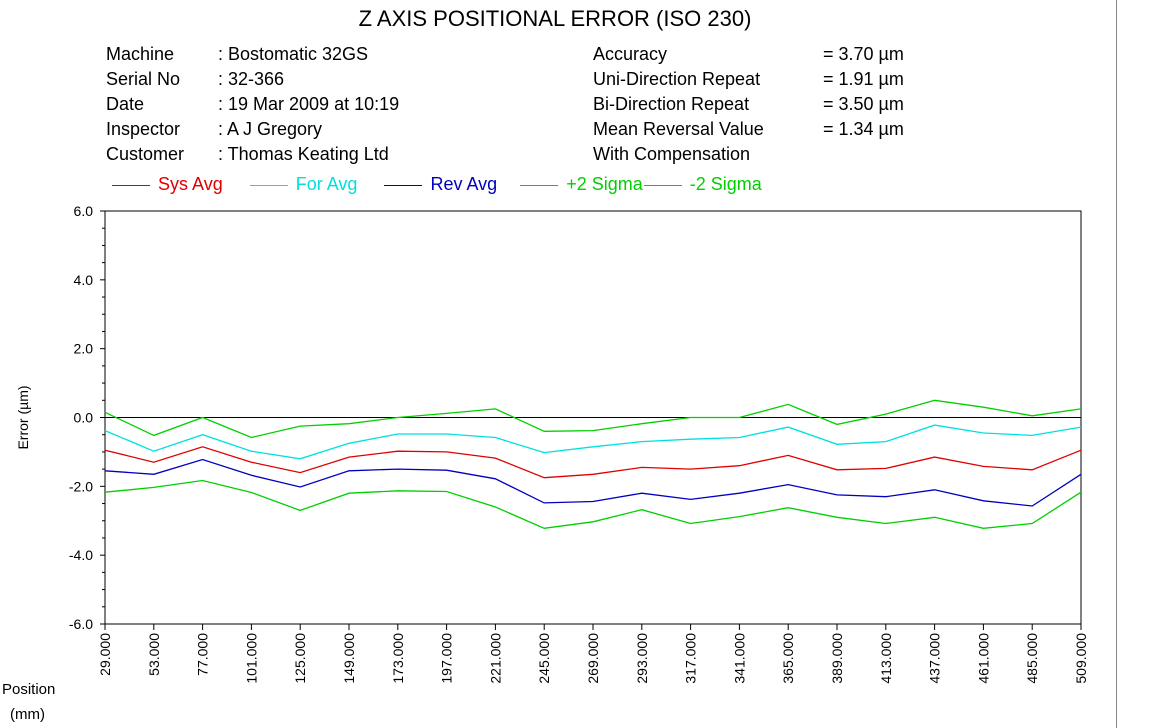 The width and height of the screenshot is (1150, 728). What do you see at coordinates (309, 104) in the screenshot?
I see `info-value: : 19 Mar 2009 at 10:19` at bounding box center [309, 104].